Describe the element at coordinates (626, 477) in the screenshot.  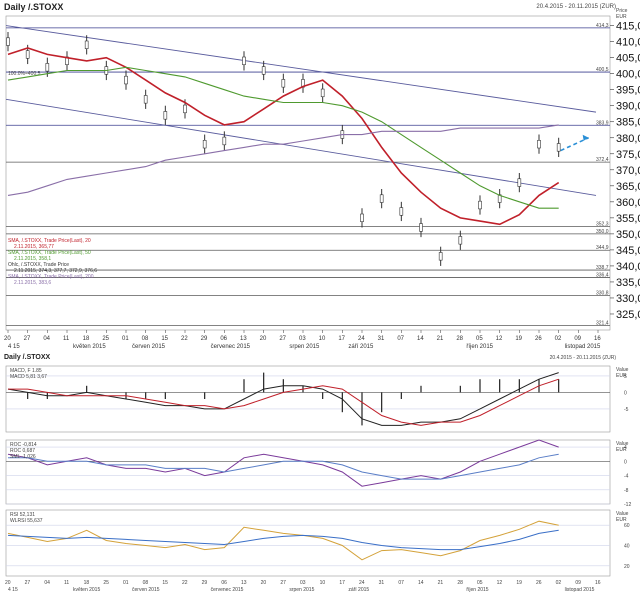
I see `y-tick-label: -4` at that location.